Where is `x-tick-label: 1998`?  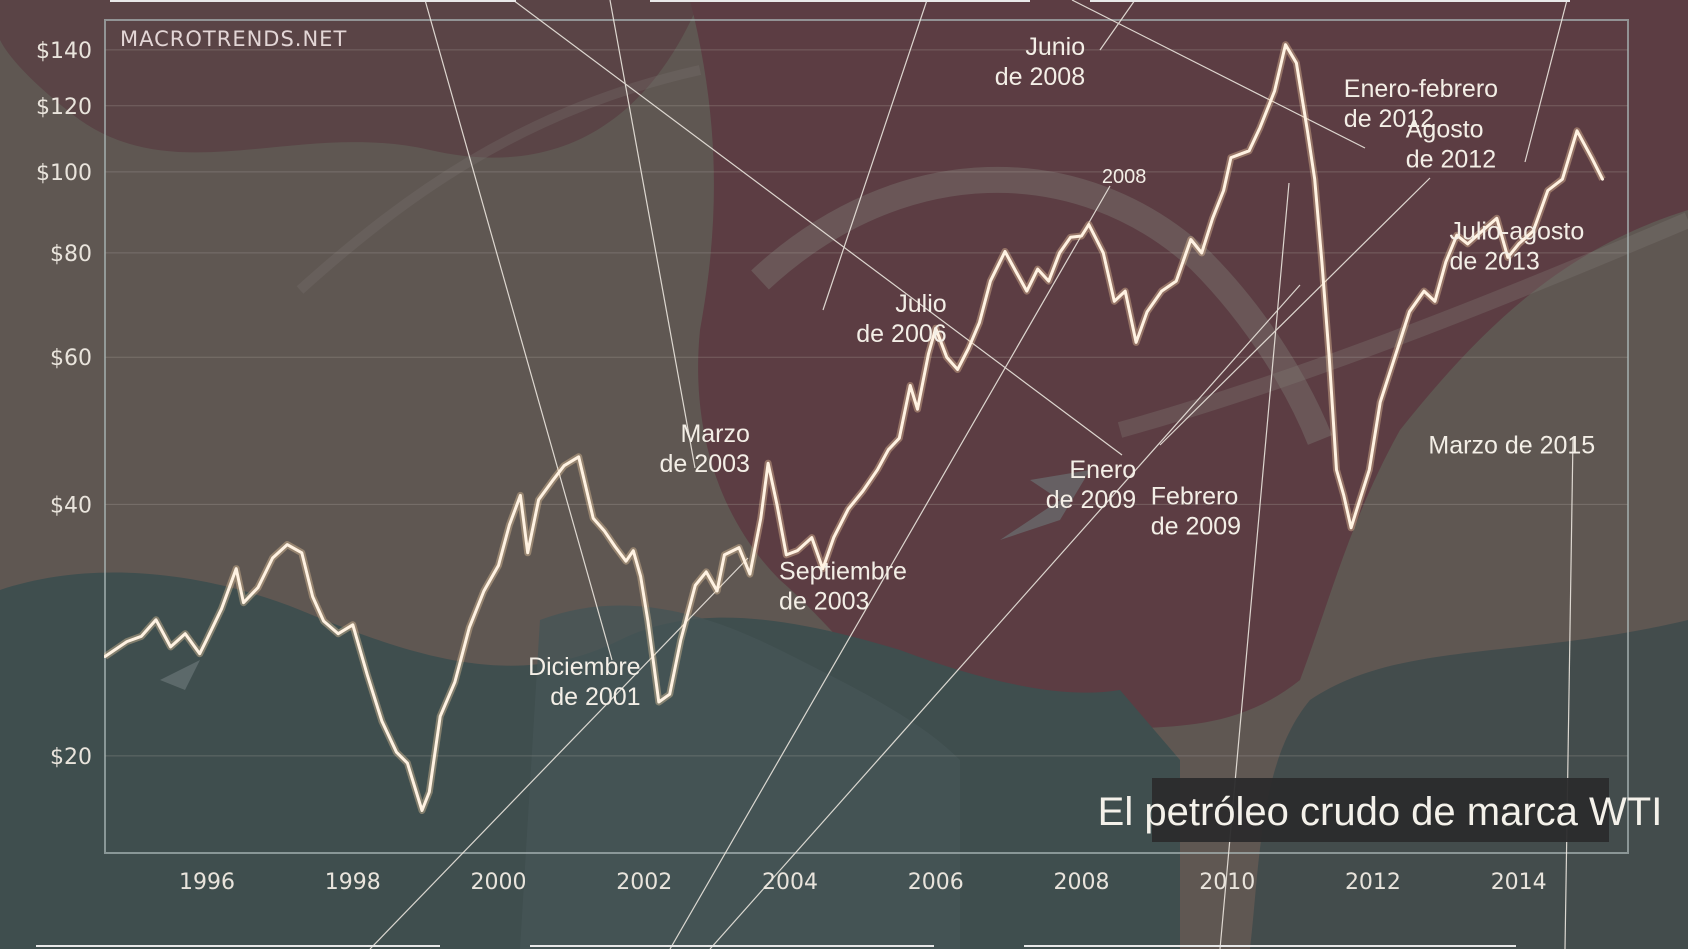
x-tick-label: 1998 is located at coordinates (353, 882).